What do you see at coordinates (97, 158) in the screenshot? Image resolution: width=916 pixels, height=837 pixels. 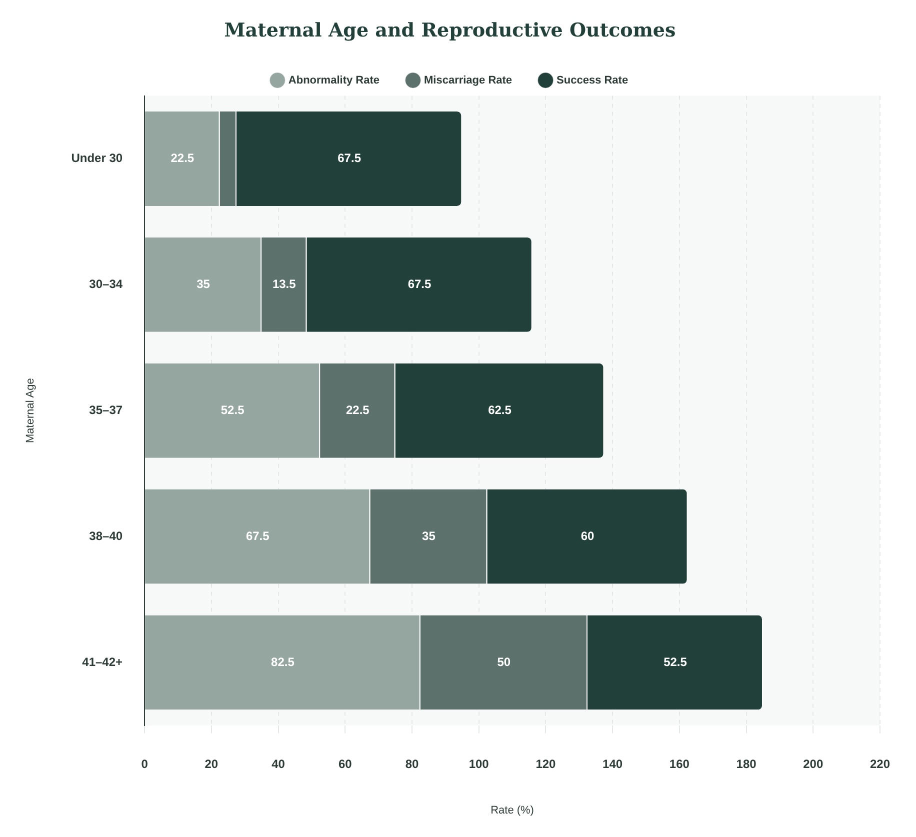 I see `y-tick-label: Under 30` at bounding box center [97, 158].